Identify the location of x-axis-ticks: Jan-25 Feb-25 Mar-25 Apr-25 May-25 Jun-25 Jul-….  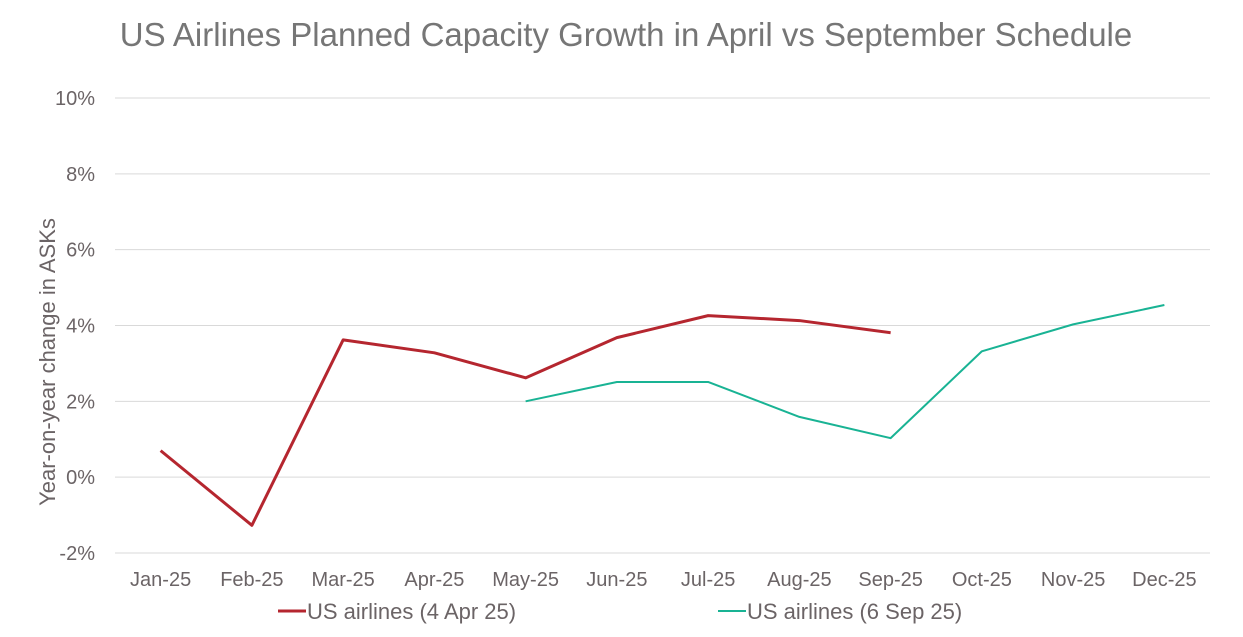
(663, 580).